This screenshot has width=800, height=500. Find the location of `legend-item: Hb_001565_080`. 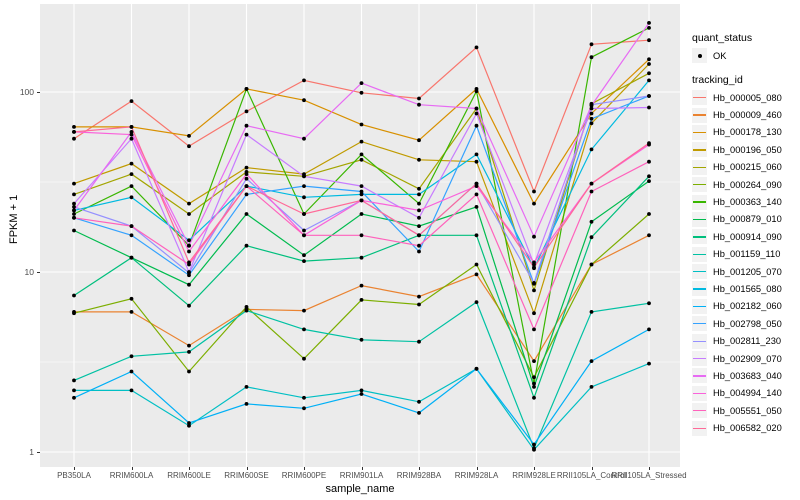

legend-item: Hb_001565_080 is located at coordinates (737, 288).